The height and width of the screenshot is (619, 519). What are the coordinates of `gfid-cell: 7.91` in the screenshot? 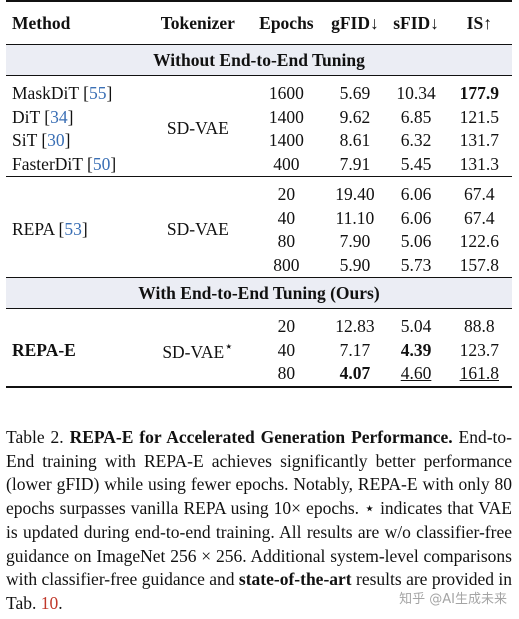 It's located at (355, 163).